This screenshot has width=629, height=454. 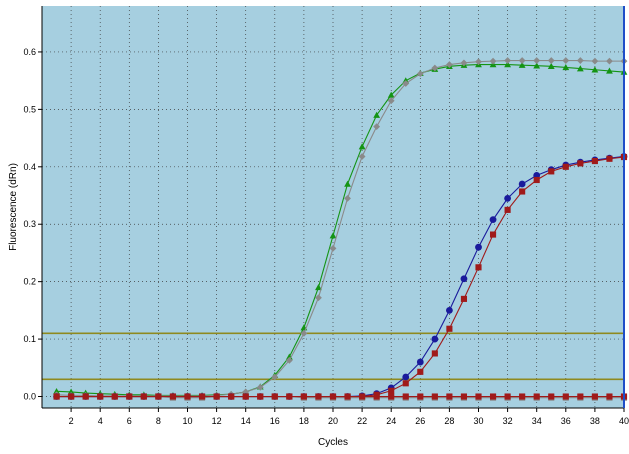 I want to click on y-tick-label: 0.6, so click(x=29, y=52).